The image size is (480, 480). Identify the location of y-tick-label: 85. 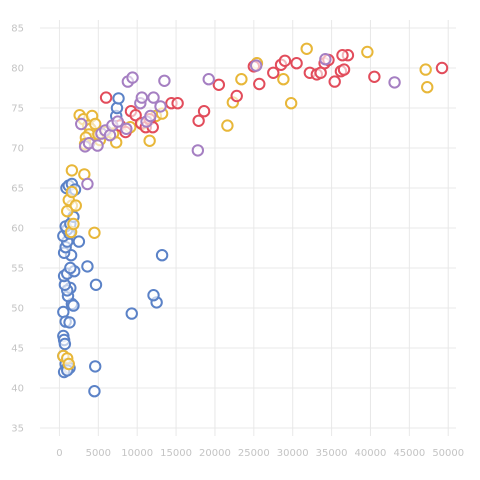
(17, 29).